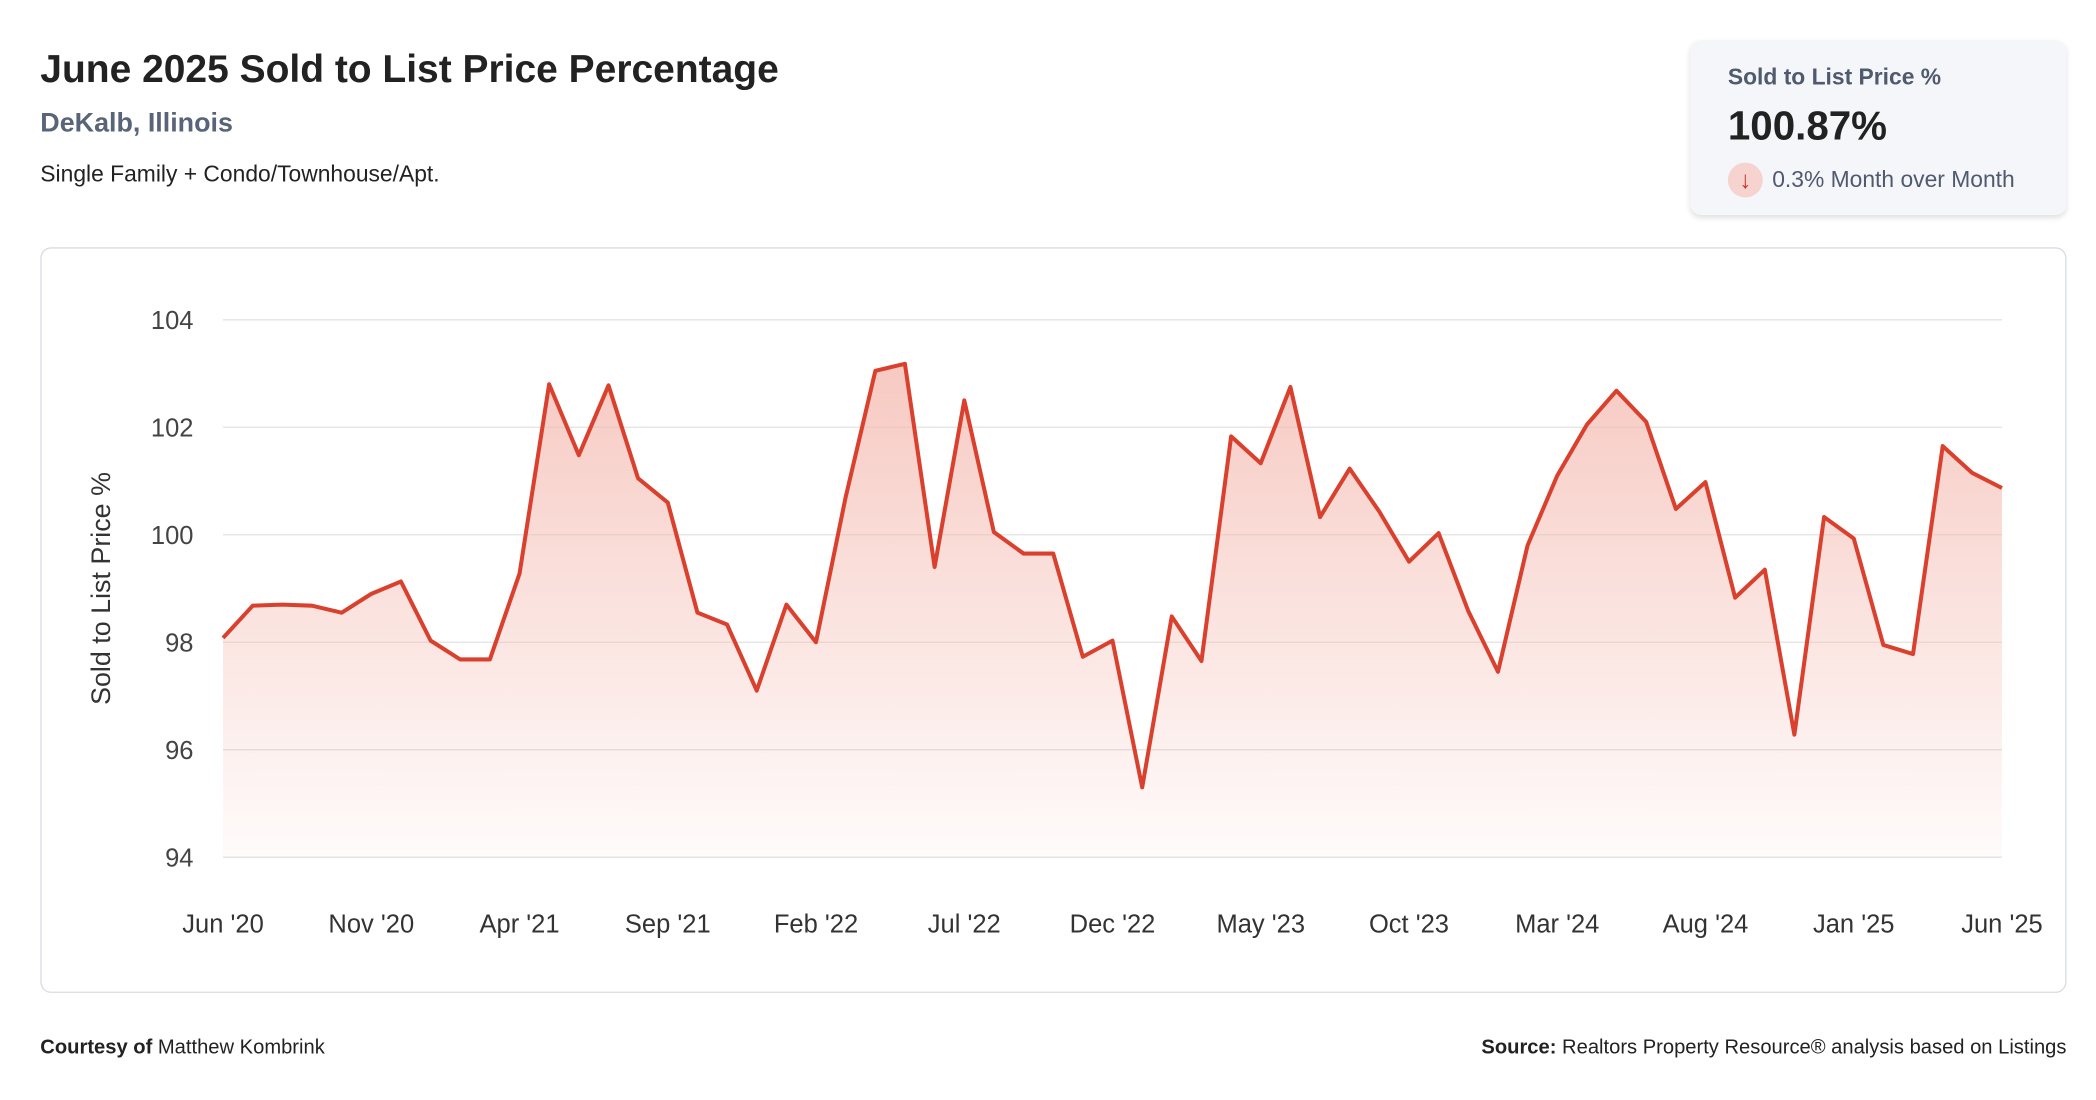 The height and width of the screenshot is (1100, 2096). I want to click on x-tick-label: Feb '22, so click(816, 924).